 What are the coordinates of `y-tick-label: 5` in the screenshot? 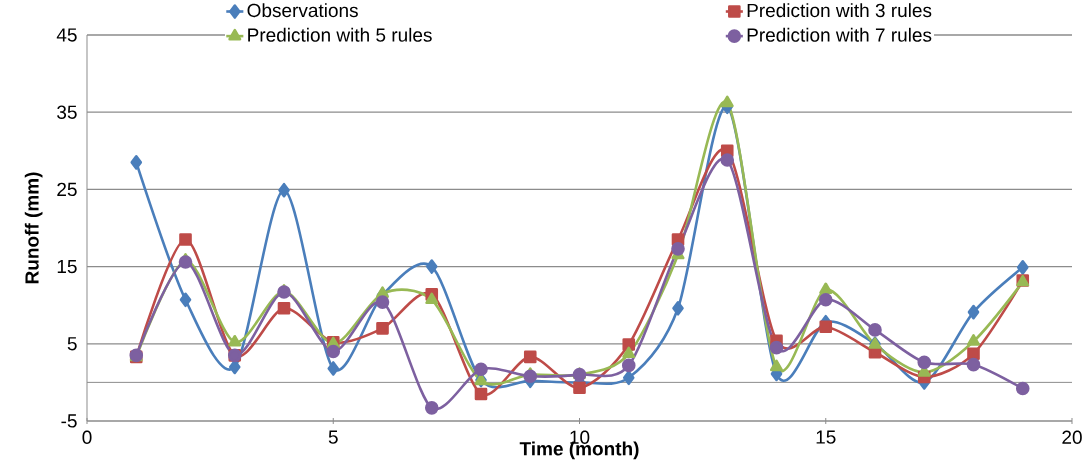 It's located at (72, 344).